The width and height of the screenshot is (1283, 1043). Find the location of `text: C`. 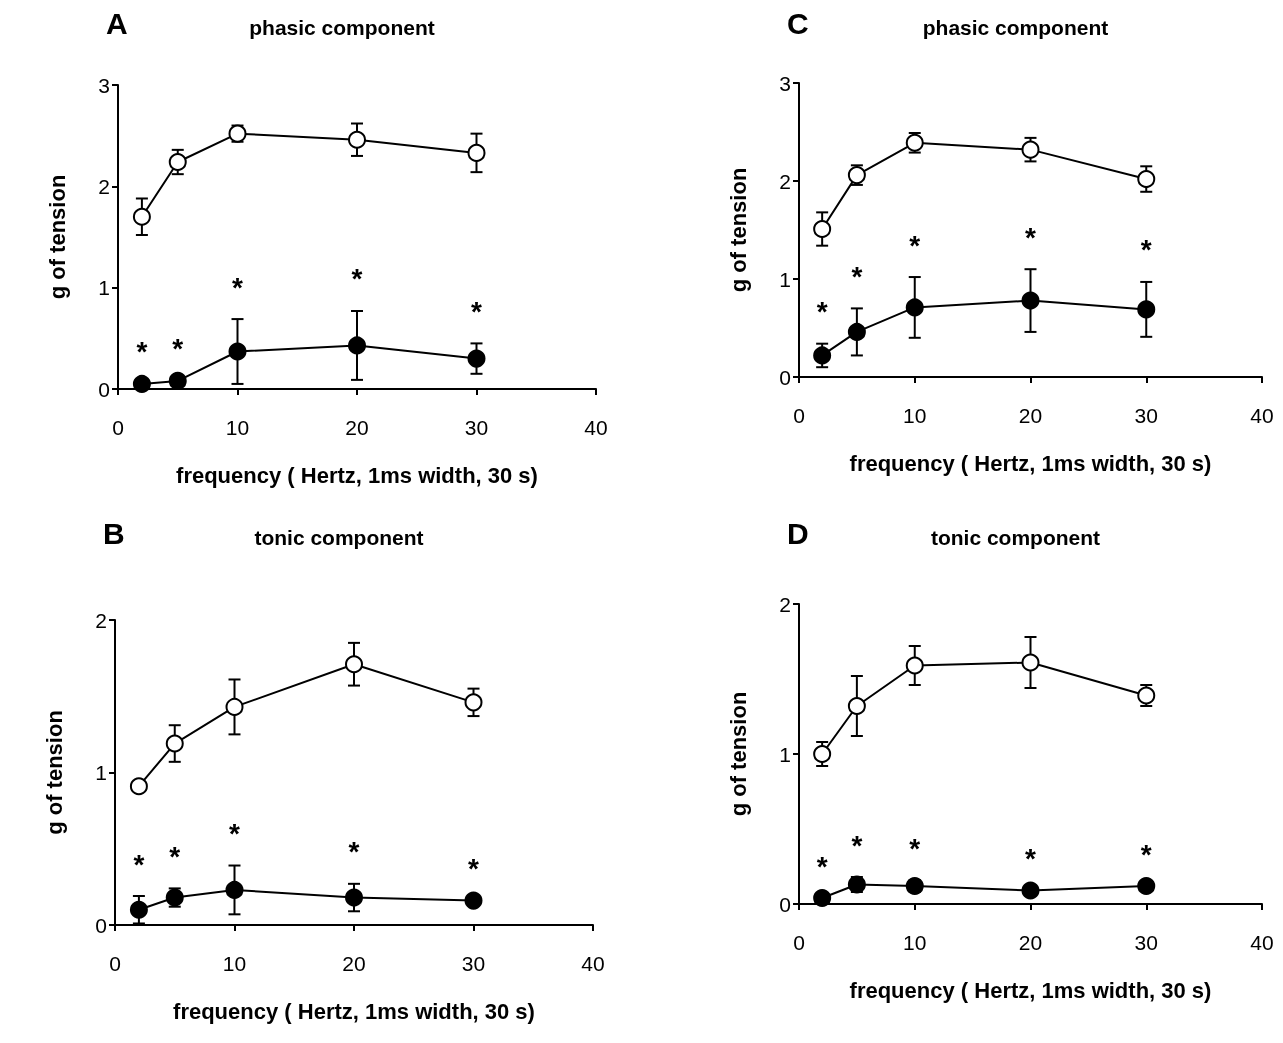

text: C is located at coordinates (798, 23).